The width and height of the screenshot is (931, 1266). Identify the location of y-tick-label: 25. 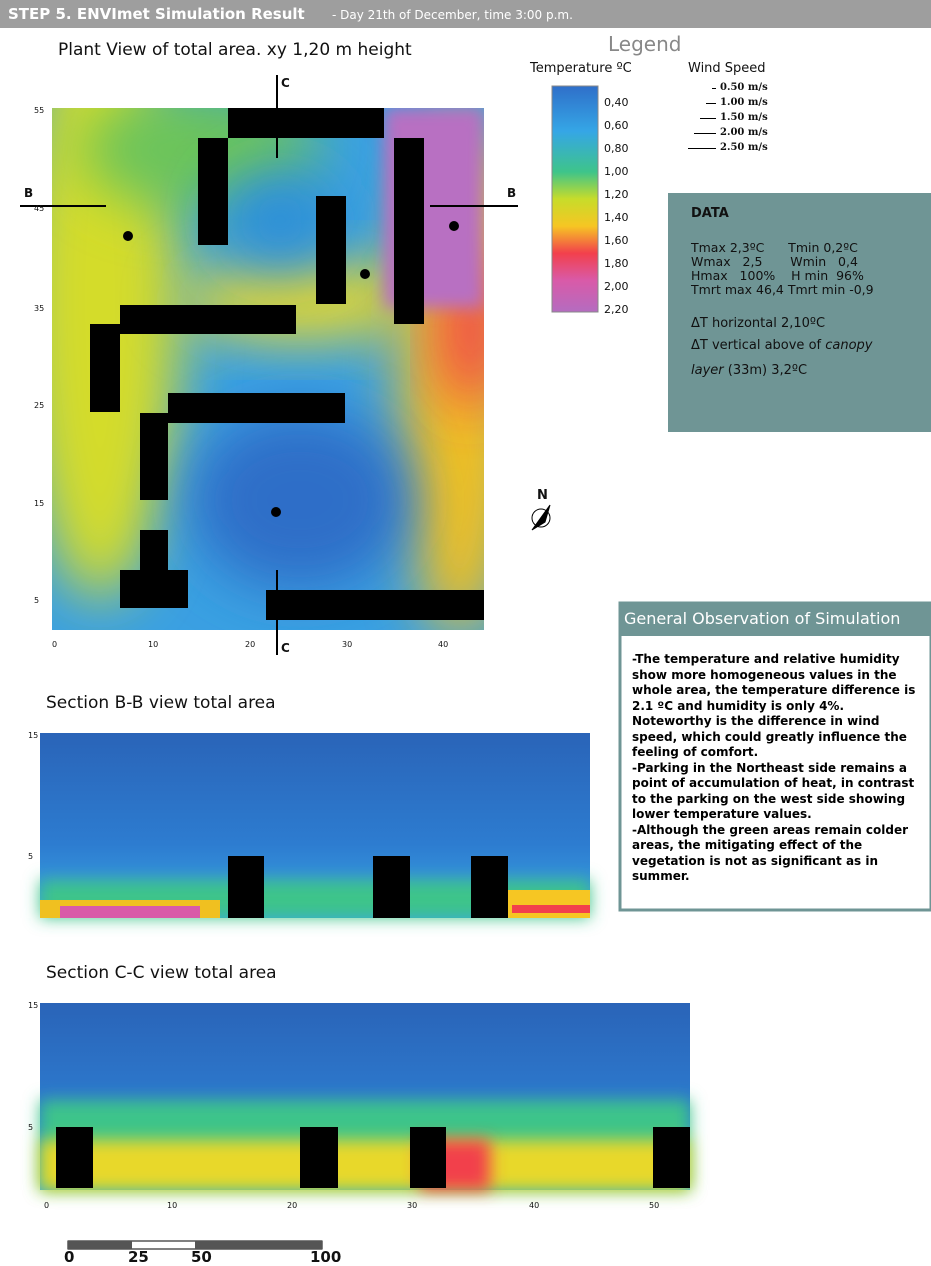
(39, 405).